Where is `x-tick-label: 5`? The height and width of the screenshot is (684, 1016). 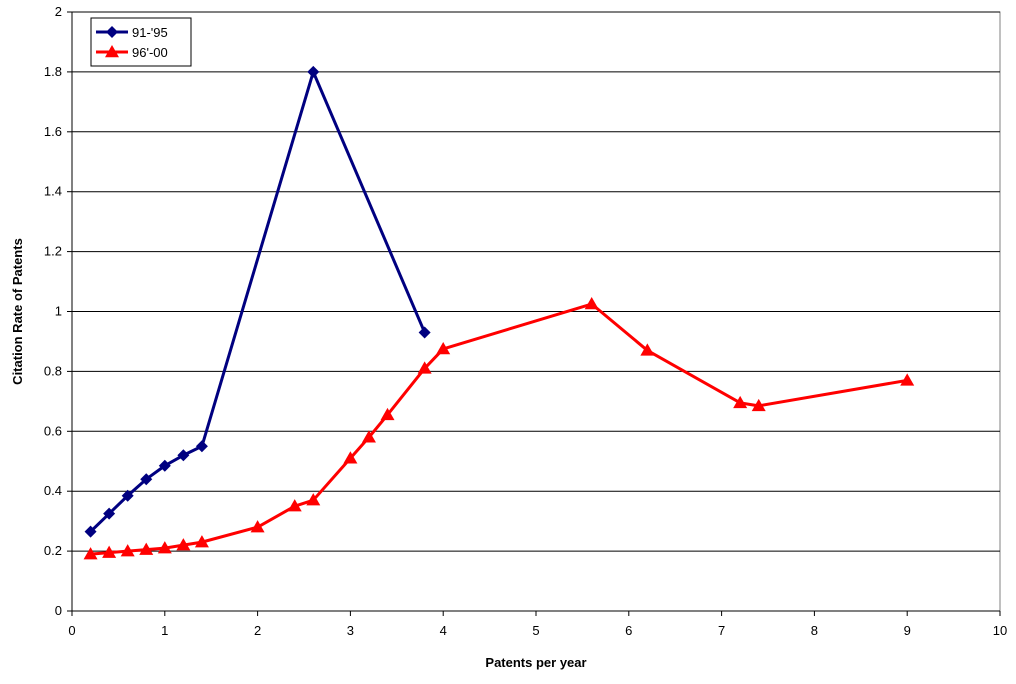
x-tick-label: 5 is located at coordinates (535, 630).